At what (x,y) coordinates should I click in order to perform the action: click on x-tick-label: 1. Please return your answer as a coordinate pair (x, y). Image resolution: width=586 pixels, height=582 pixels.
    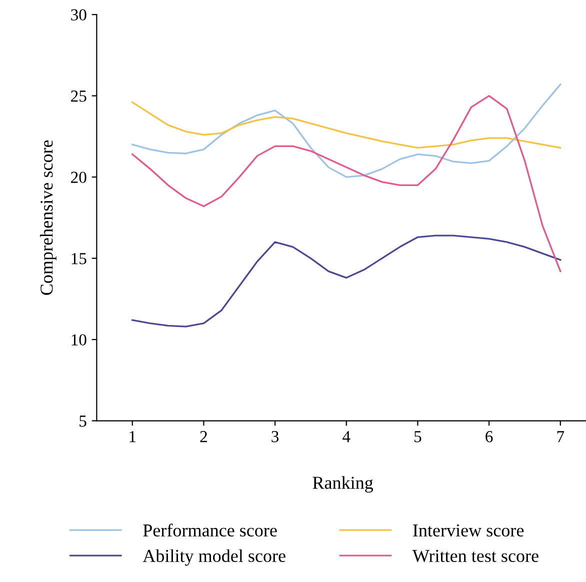
    Looking at the image, I should click on (133, 436).